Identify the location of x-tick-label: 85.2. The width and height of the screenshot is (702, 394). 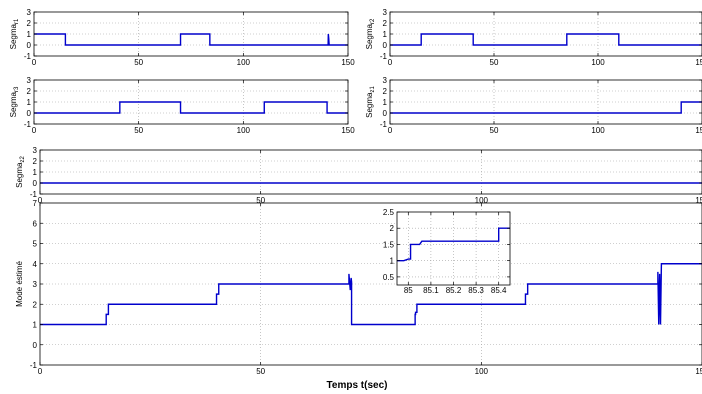
(454, 290).